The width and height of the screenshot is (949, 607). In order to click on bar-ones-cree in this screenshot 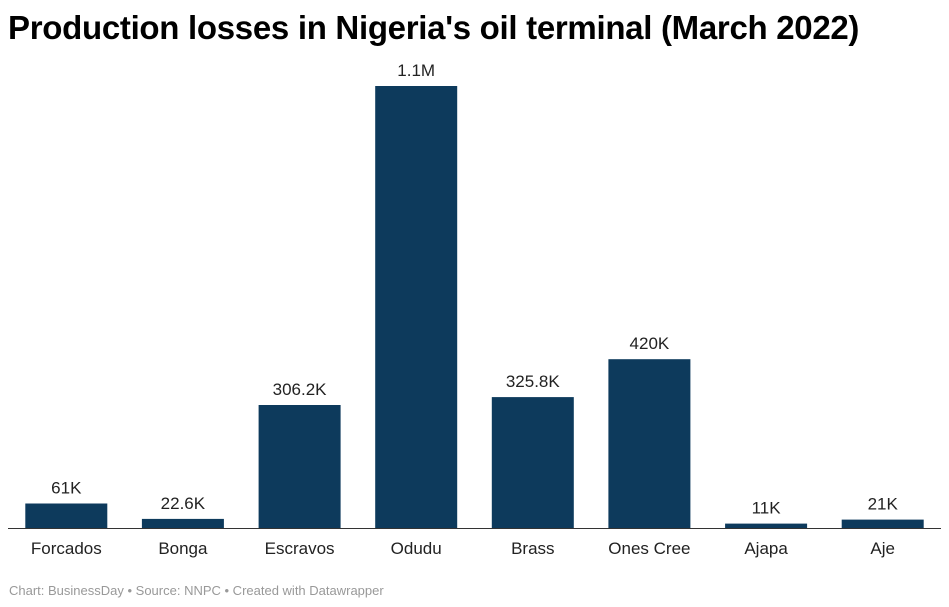, I will do `click(649, 443)`.